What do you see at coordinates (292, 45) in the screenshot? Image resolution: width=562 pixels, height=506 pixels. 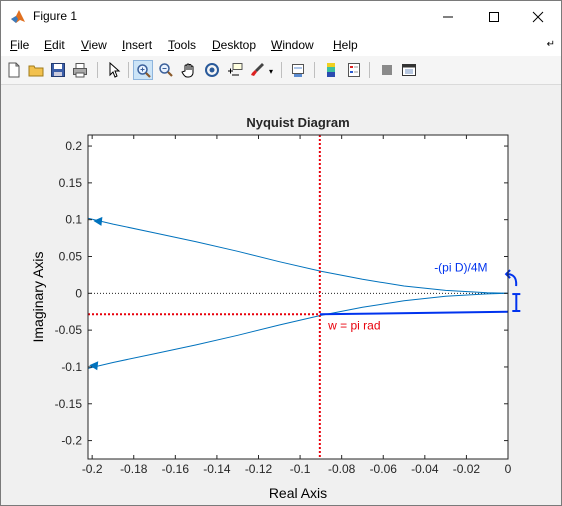 I see `menu-window: Window` at bounding box center [292, 45].